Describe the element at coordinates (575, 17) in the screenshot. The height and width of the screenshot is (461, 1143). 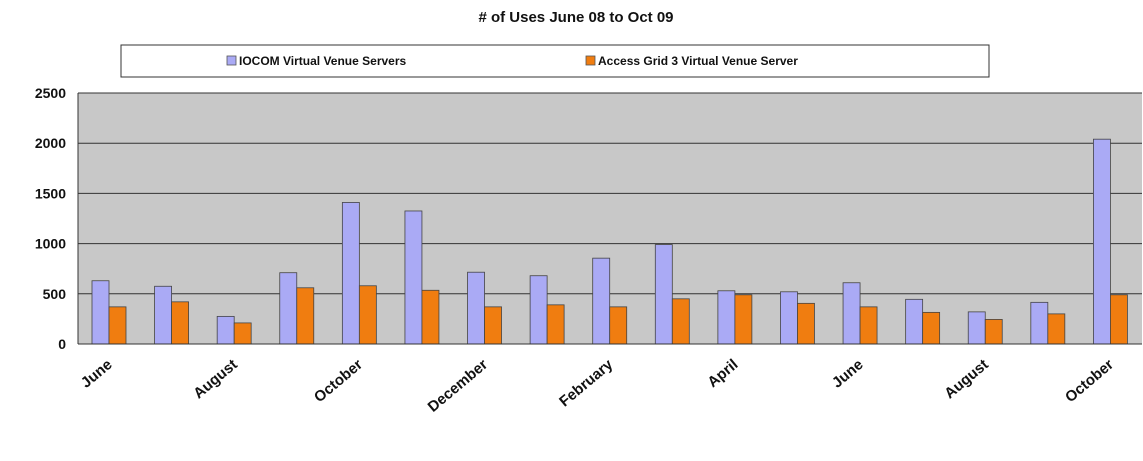
I see `chart-title: # of Uses June 08 to Oct 09` at that location.